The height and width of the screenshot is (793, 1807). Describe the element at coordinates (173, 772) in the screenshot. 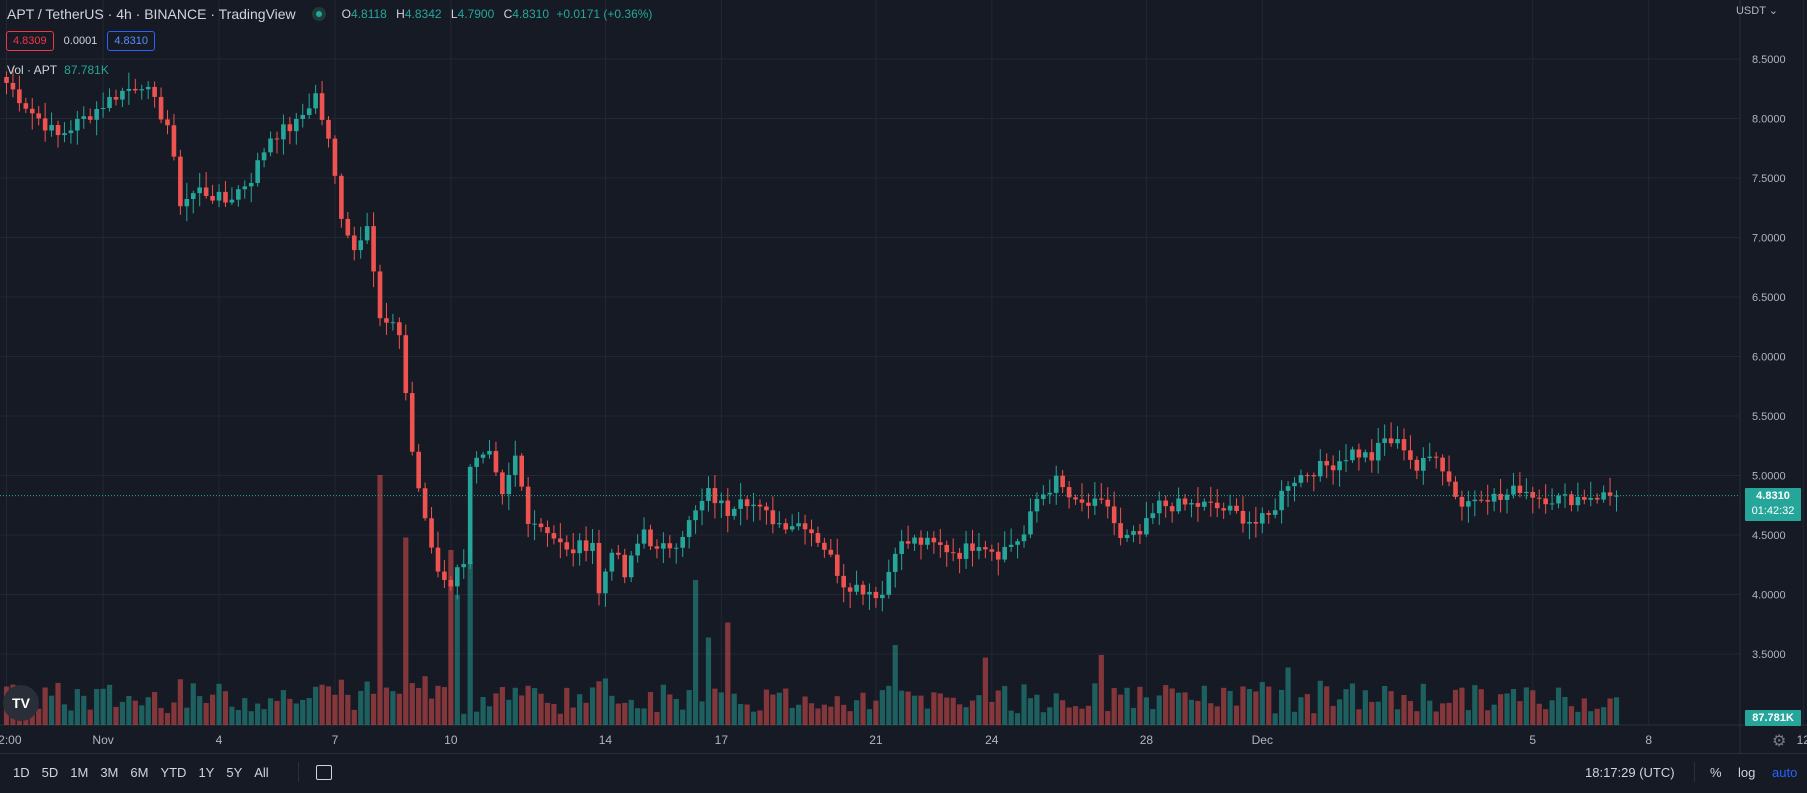

I see `range-button-ytd: YTD` at that location.